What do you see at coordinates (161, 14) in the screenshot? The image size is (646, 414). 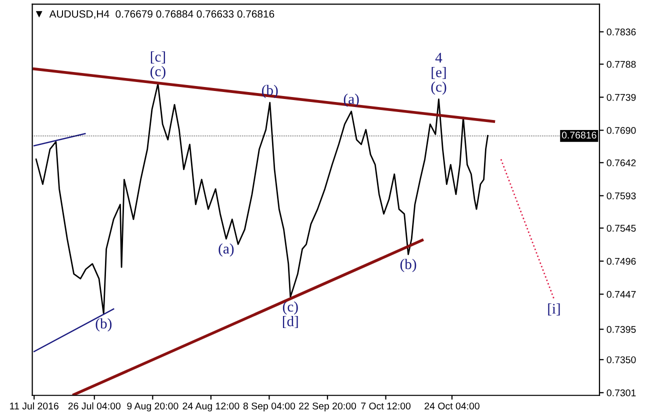 I see `text: AUDUSD,H4 0.76679 0.76884 0.76633 0.76816` at bounding box center [161, 14].